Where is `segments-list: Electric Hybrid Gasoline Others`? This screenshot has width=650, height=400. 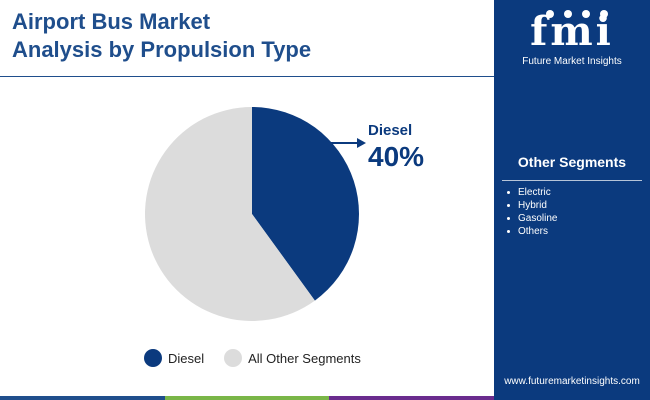 segments-list: Electric Hybrid Gasoline Others is located at coordinates (531, 212).